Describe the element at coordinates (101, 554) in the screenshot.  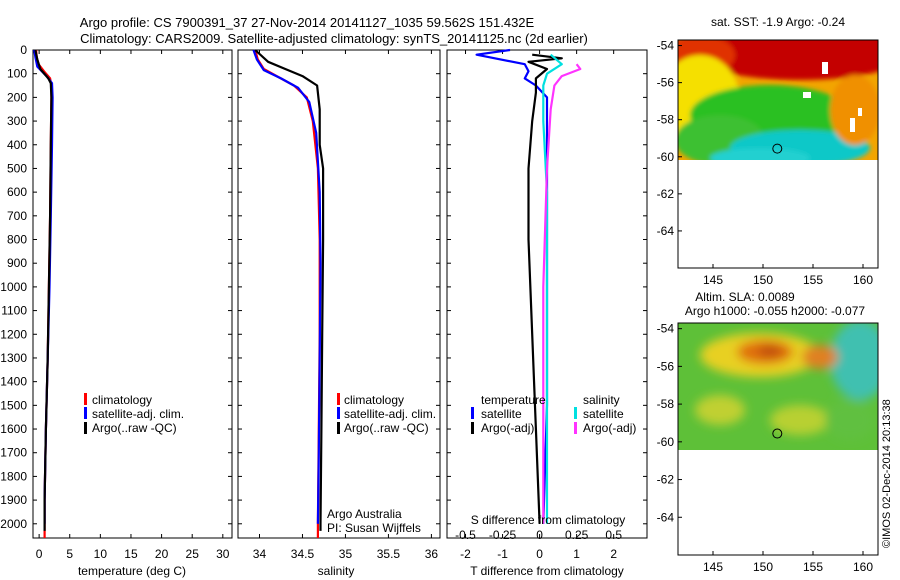
I see `x-tick-label: 10` at that location.